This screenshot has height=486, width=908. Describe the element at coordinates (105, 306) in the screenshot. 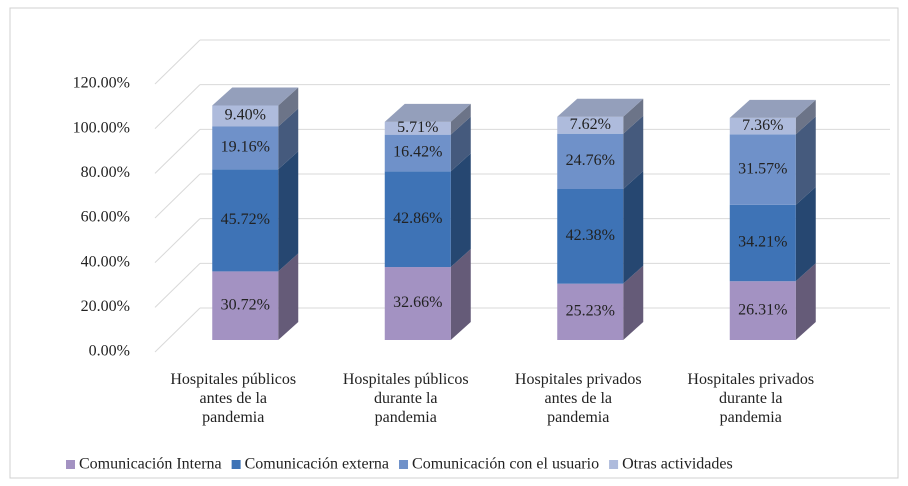

I see `y-tick-label: 20.00%` at that location.